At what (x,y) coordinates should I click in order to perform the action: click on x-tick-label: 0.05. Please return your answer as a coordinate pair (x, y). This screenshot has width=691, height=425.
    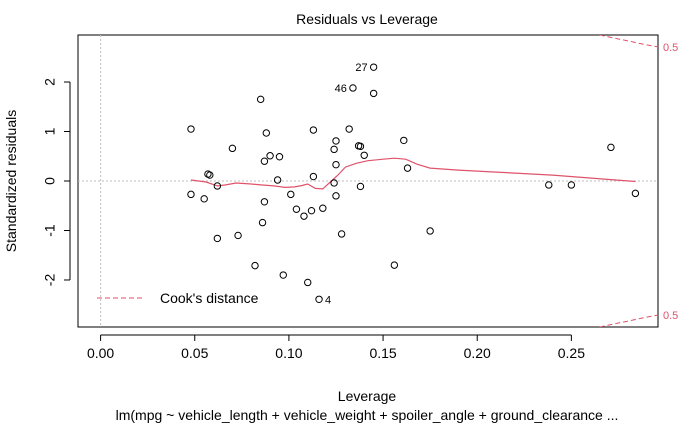
    Looking at the image, I should click on (194, 353).